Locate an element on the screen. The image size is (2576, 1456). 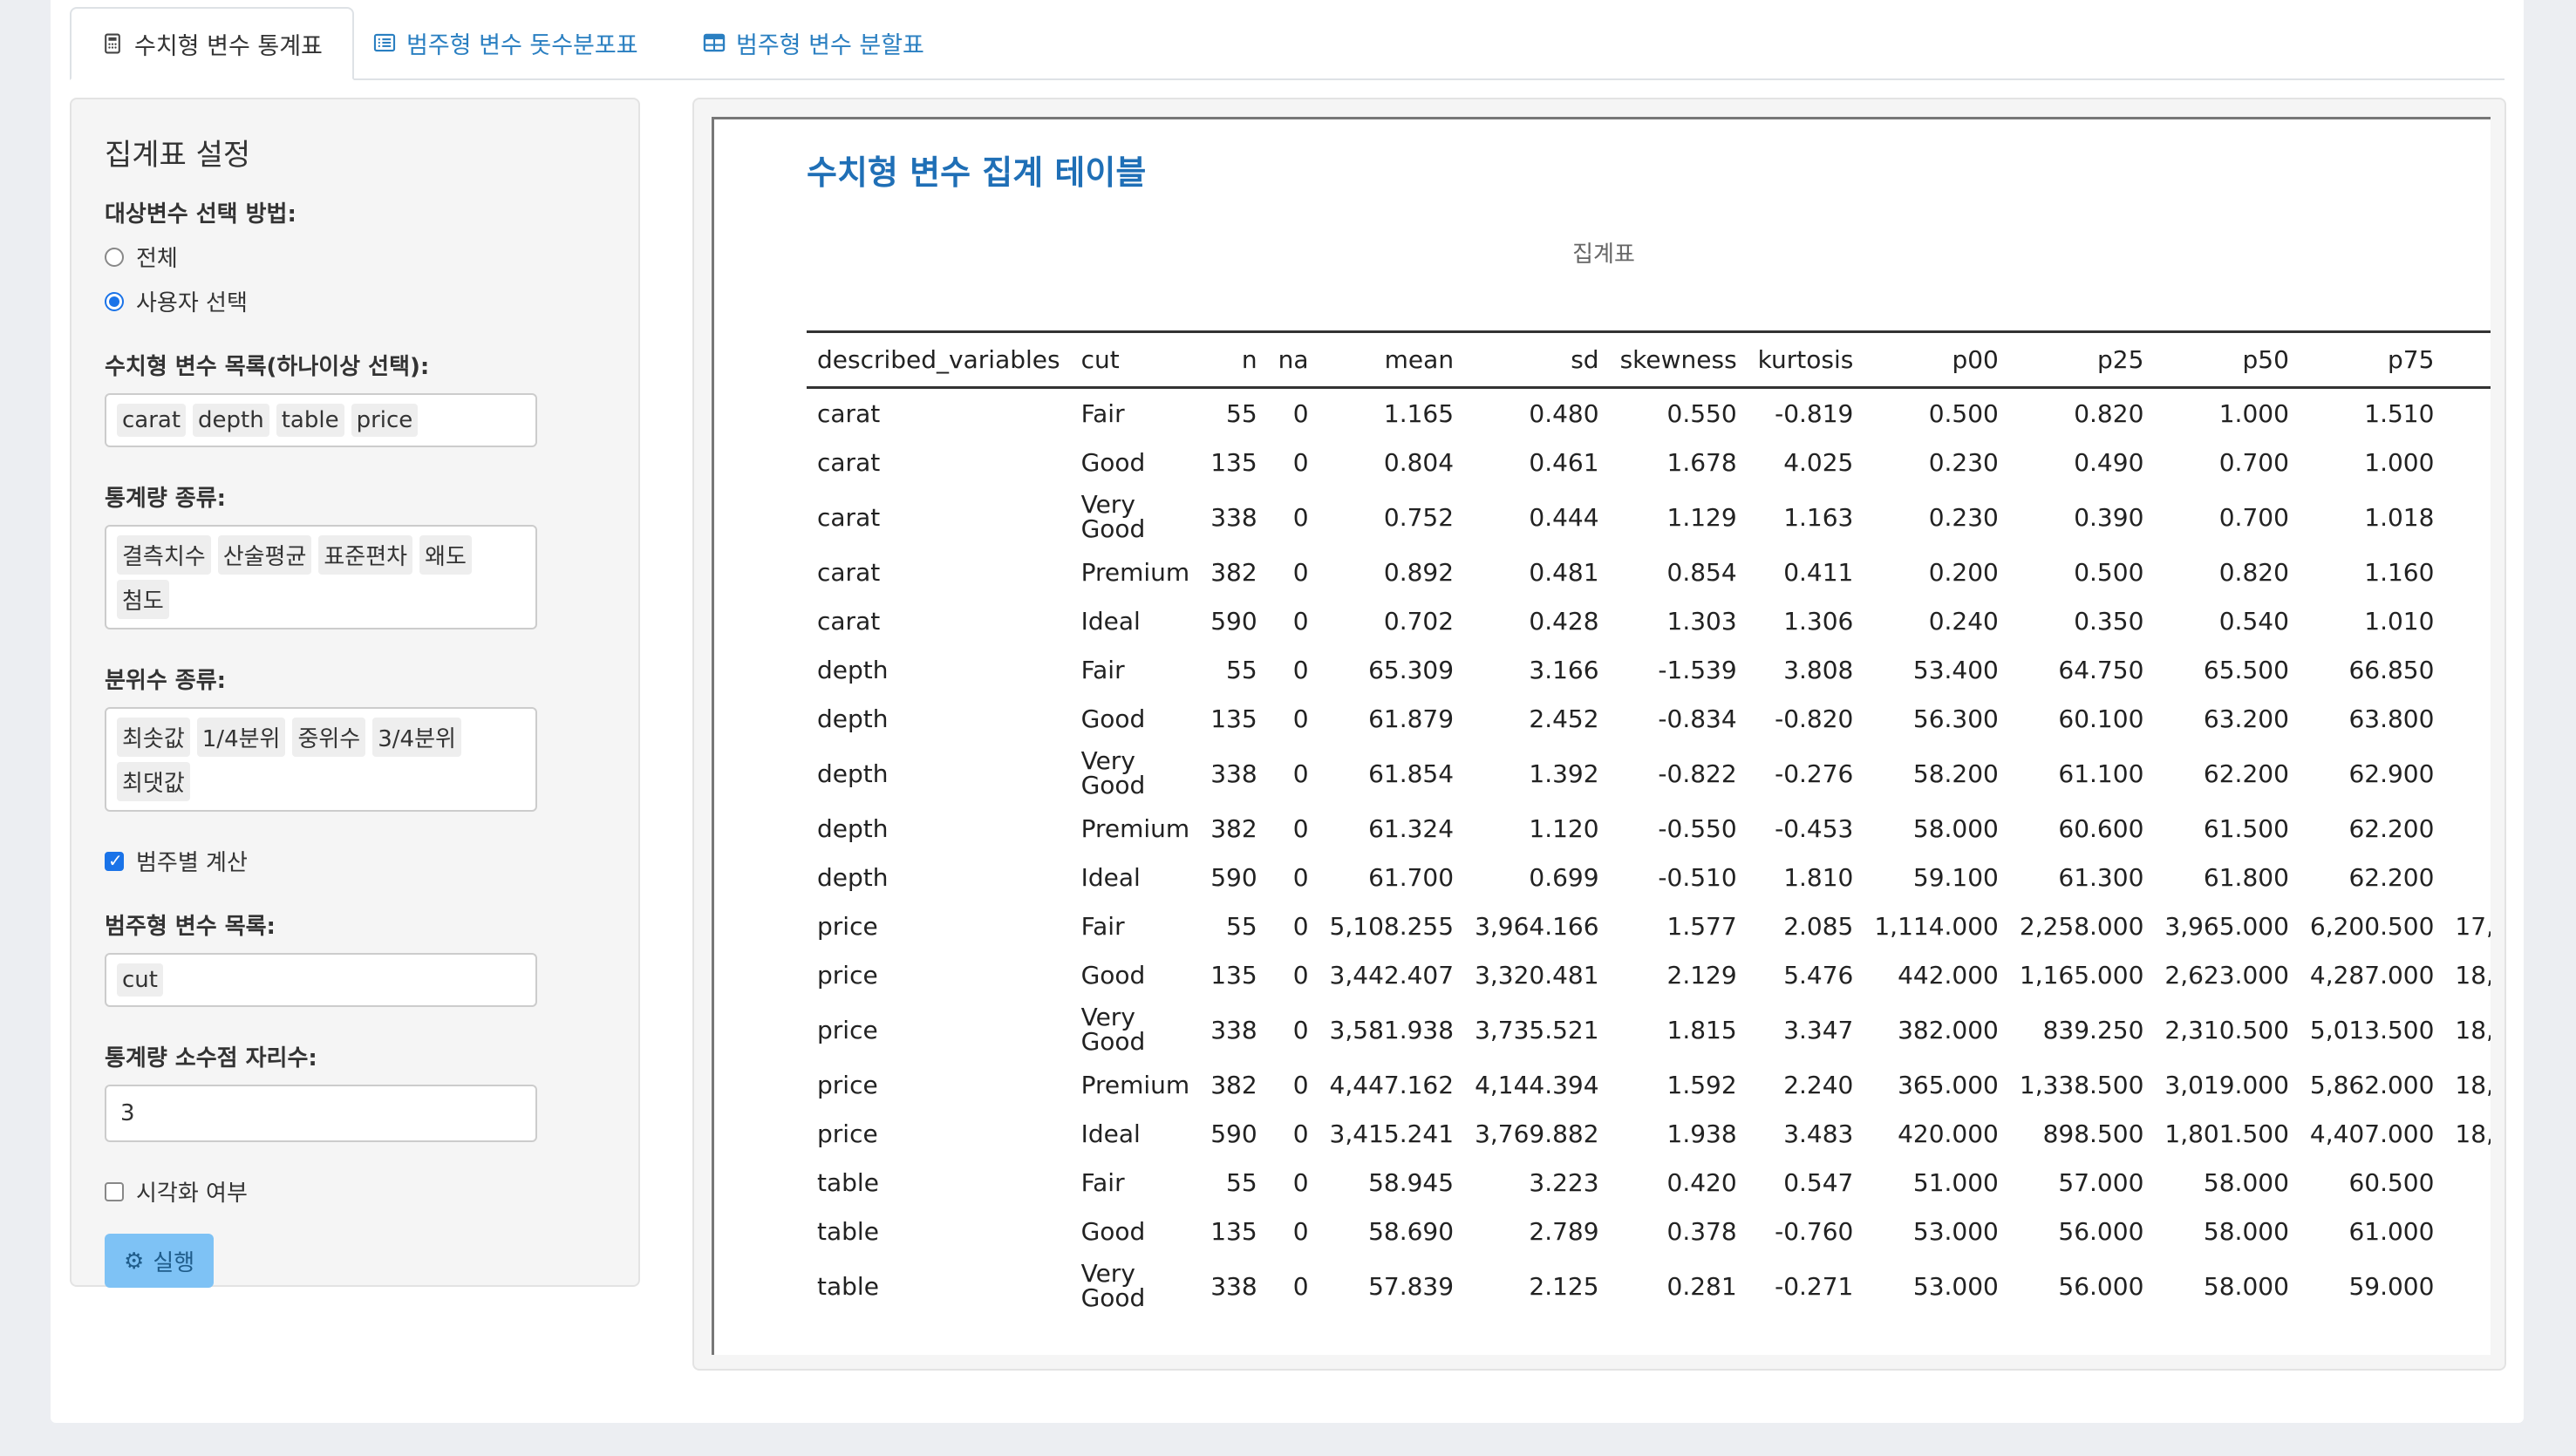
numeric-vars-select: carat depth table price is located at coordinates (321, 420).